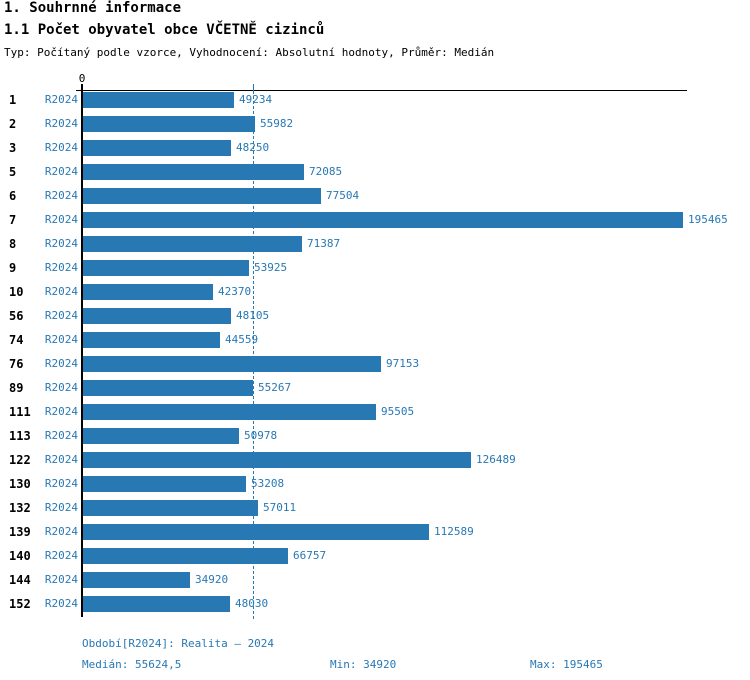  What do you see at coordinates (16, 364) in the screenshot?
I see `row-id-label: 76` at bounding box center [16, 364].